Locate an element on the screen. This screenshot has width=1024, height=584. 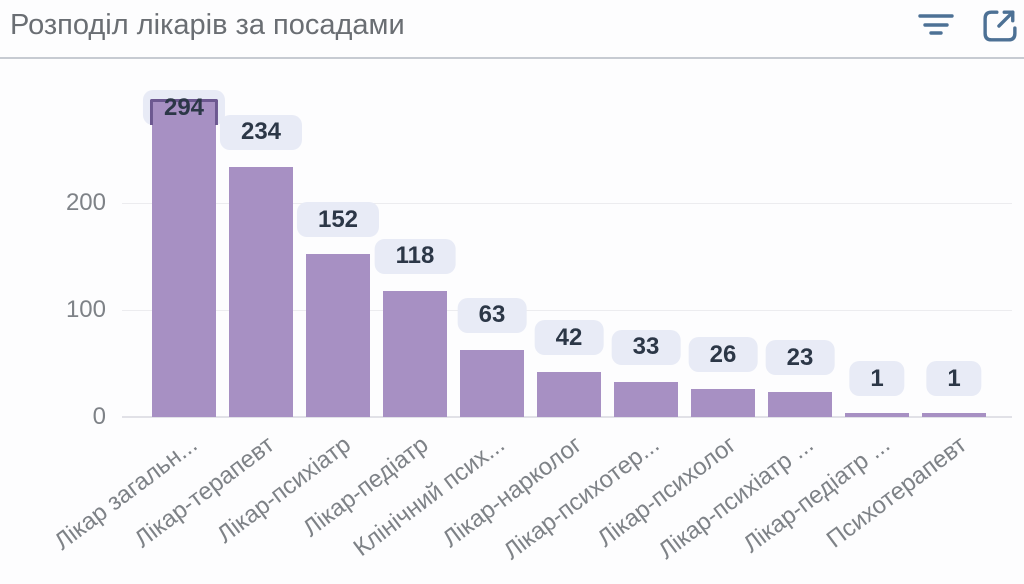
value-label-text: 294 is located at coordinates (184, 107).